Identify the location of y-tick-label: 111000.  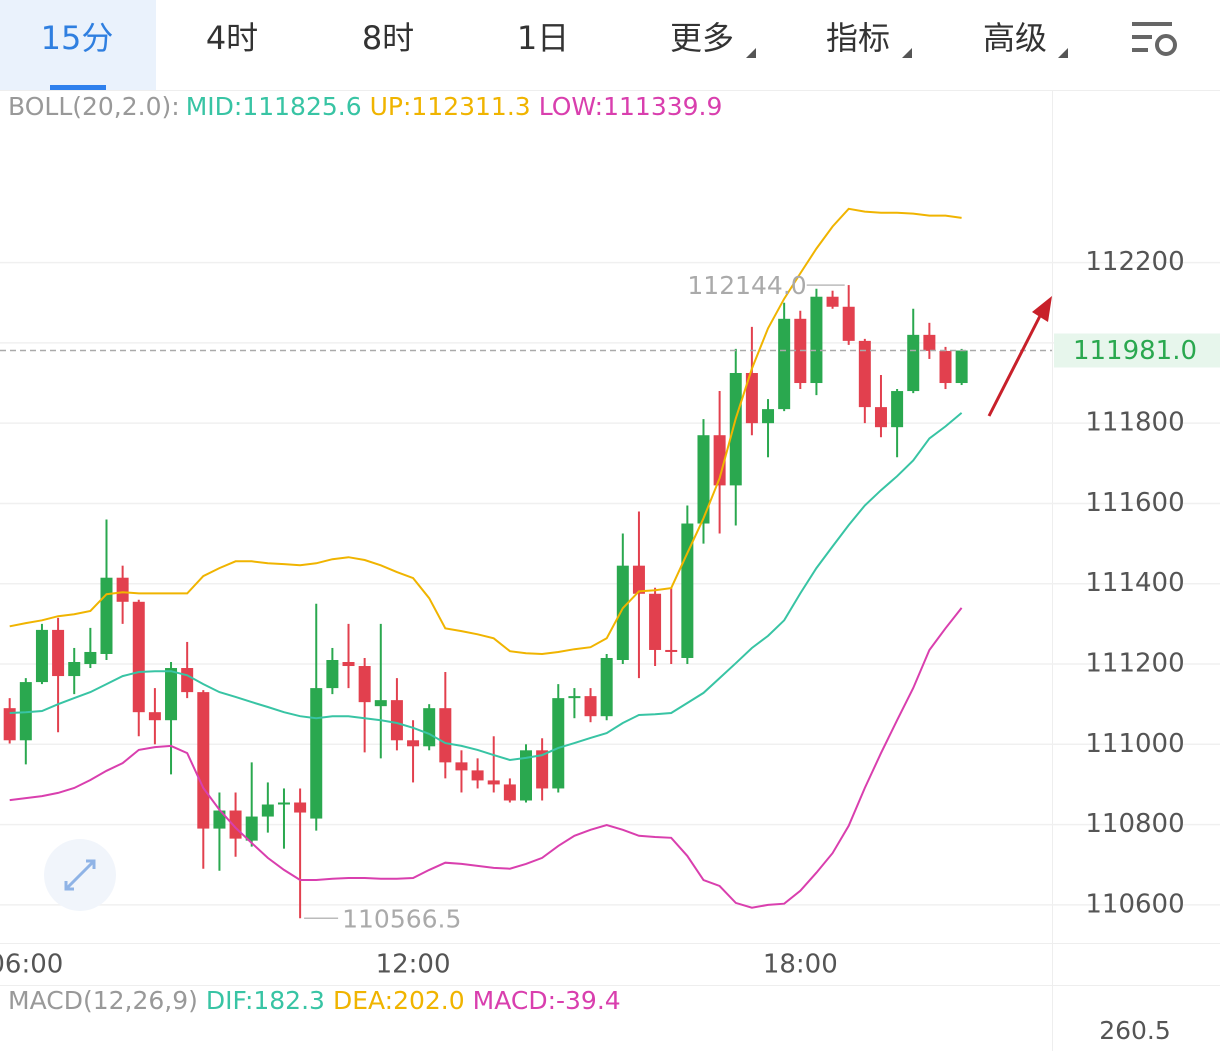
(1134, 744).